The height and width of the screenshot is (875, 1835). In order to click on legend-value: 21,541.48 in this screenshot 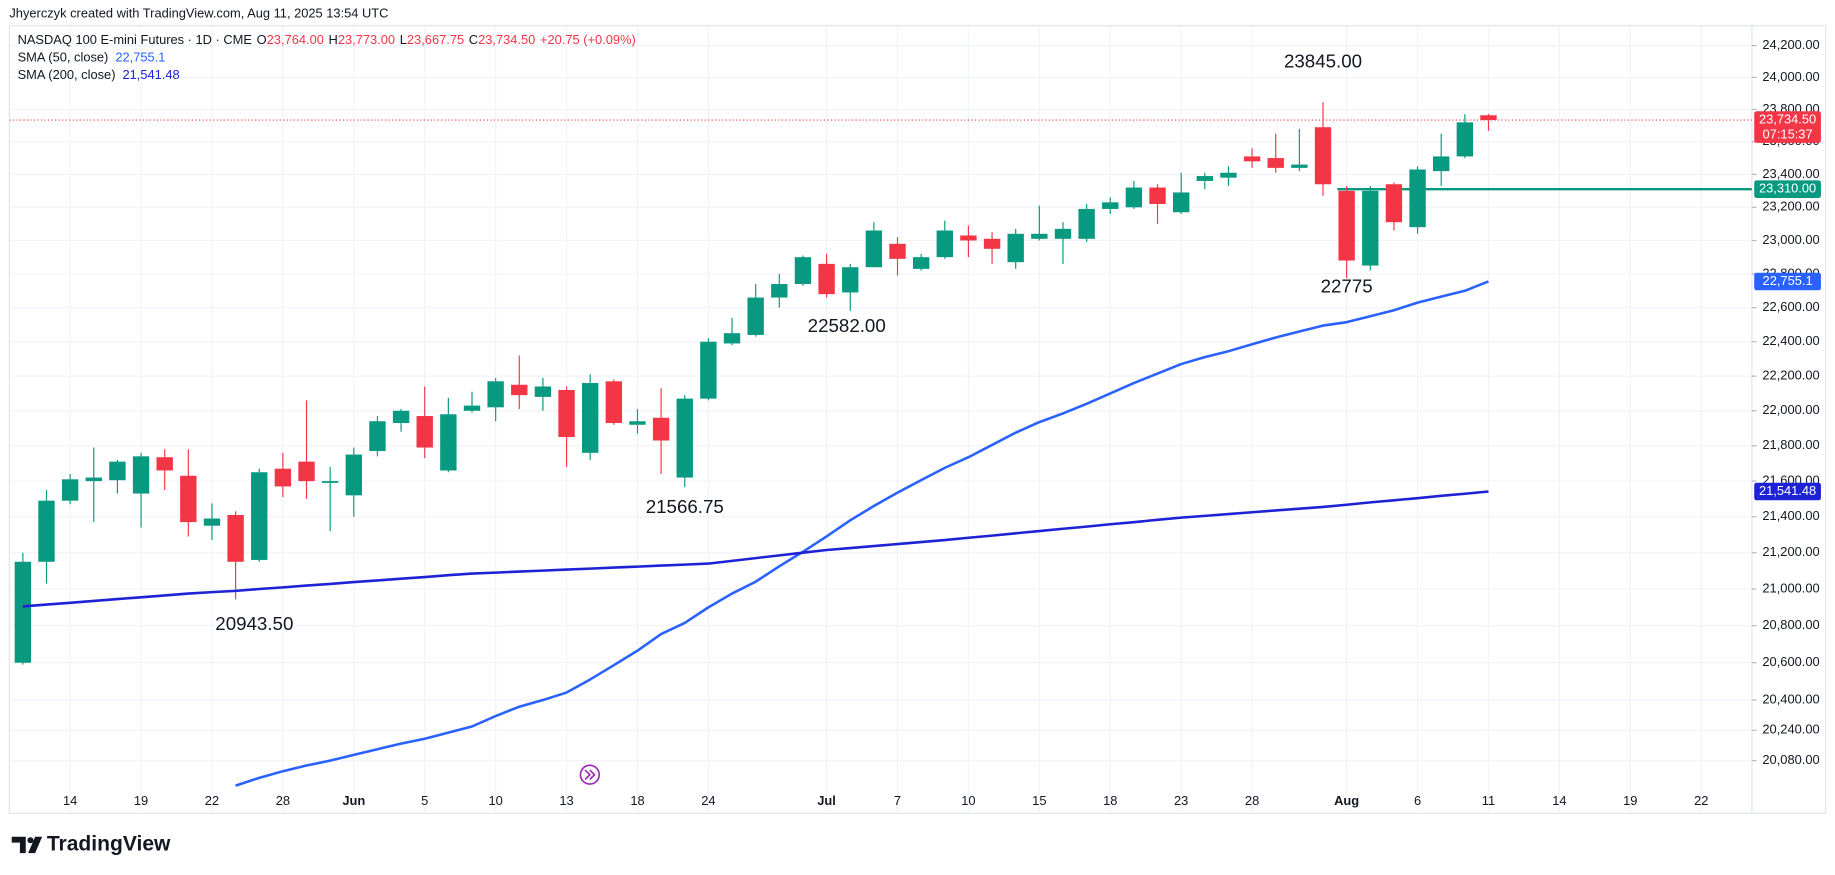, I will do `click(151, 74)`.